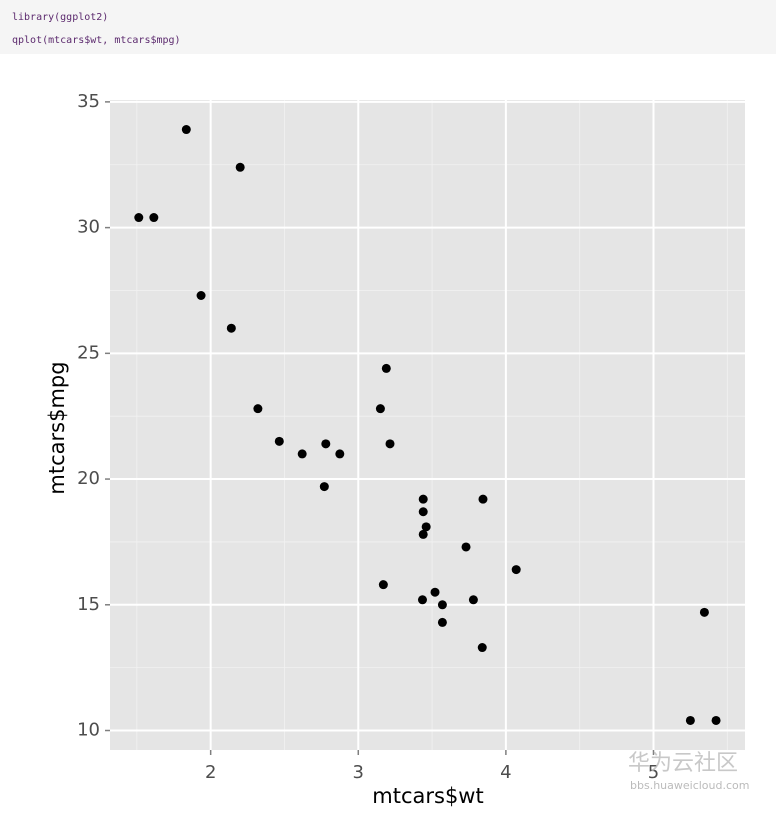 The width and height of the screenshot is (776, 813). What do you see at coordinates (427, 796) in the screenshot?
I see `x-axis-label: mtcars$wt` at bounding box center [427, 796].